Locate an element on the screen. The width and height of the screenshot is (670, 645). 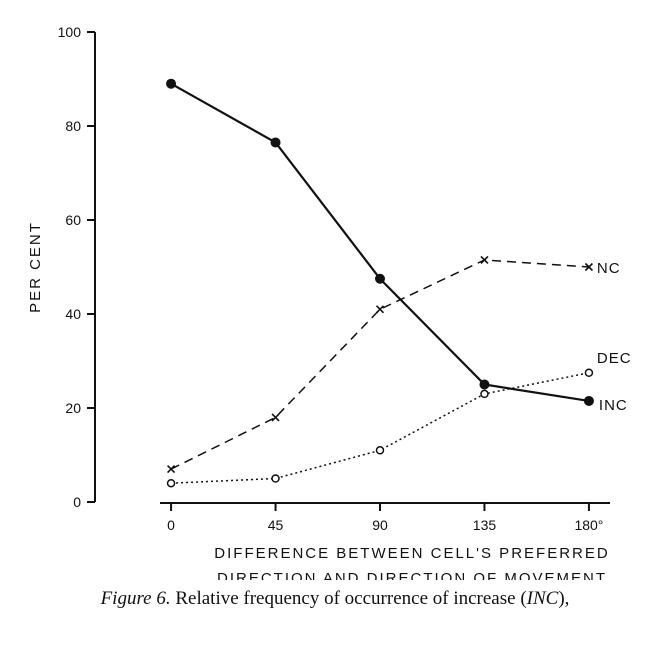
x-tick-label: 0 is located at coordinates (171, 525).